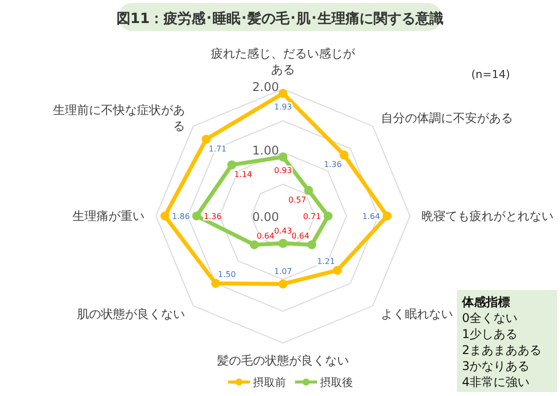 The width and height of the screenshot is (560, 396). What do you see at coordinates (283, 271) in the screenshot?
I see `data-label: 1.07` at bounding box center [283, 271].